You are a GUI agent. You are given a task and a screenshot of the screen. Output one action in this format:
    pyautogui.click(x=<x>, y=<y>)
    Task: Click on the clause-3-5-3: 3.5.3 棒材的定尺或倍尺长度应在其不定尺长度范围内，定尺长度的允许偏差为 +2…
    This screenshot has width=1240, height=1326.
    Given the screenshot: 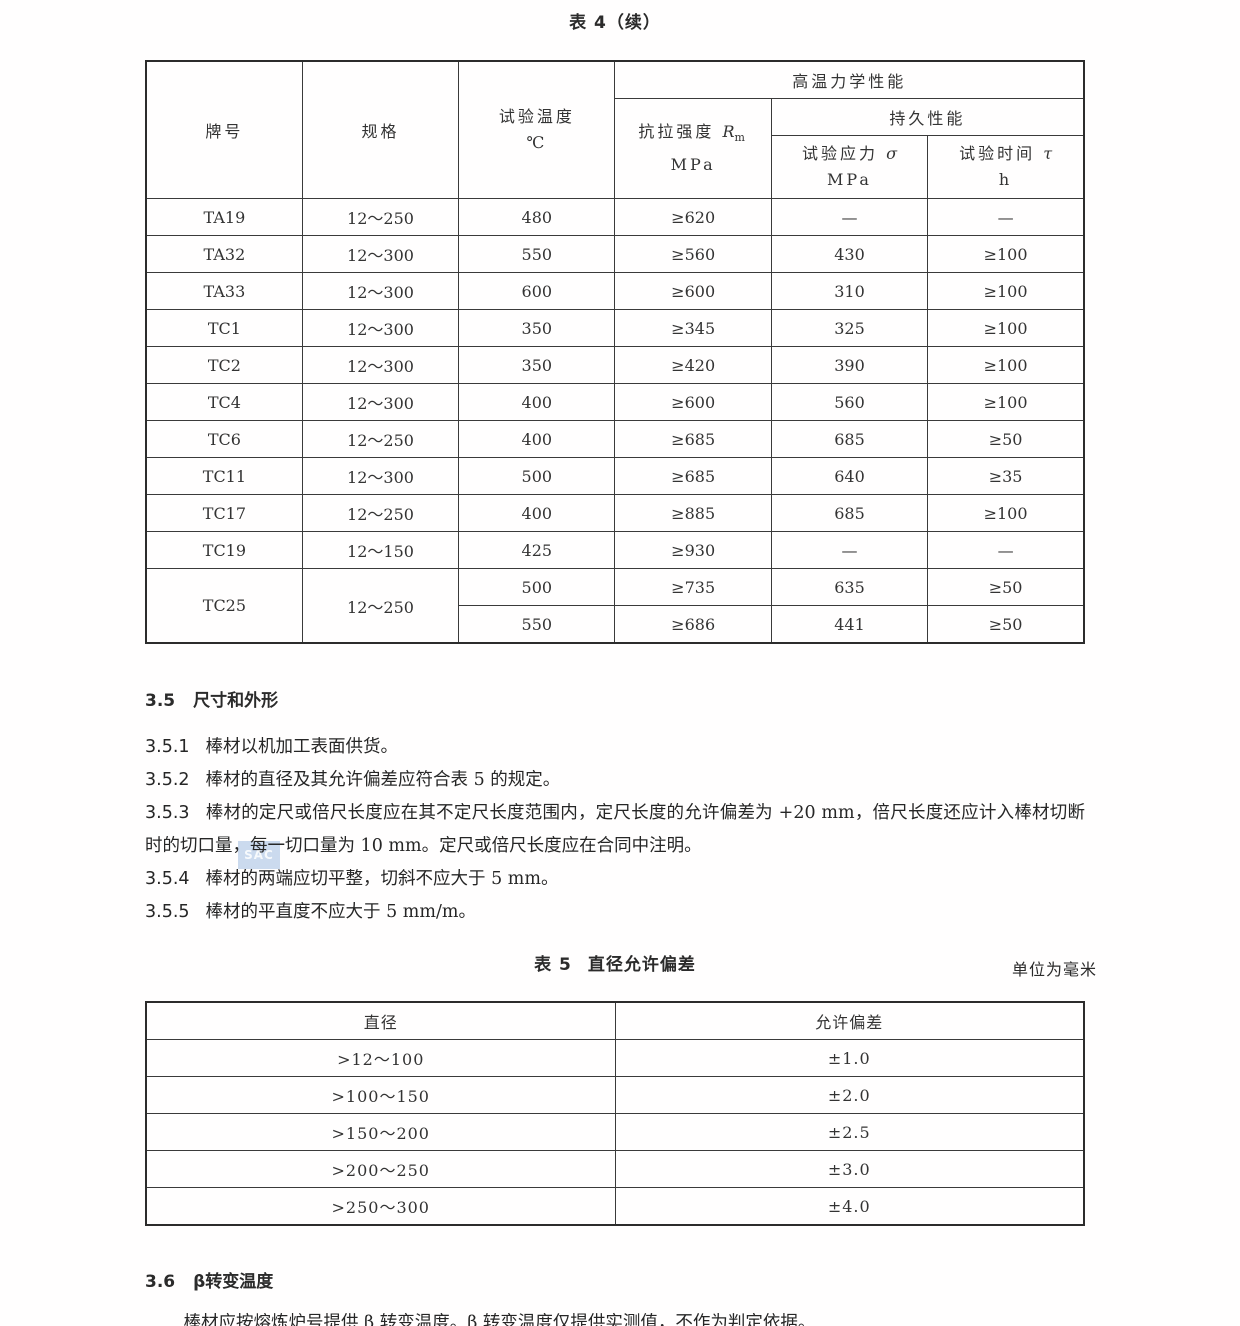 What is the action you would take?
    pyautogui.click(x=615, y=830)
    